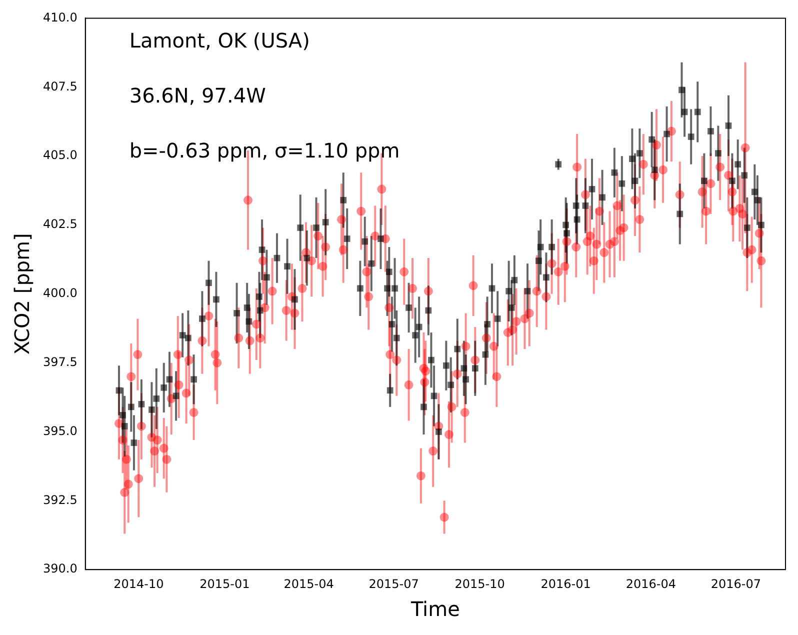 The image size is (798, 635). Describe the element at coordinates (197, 95) in the screenshot. I see `annotation: 36.6N, 97.4W` at that location.